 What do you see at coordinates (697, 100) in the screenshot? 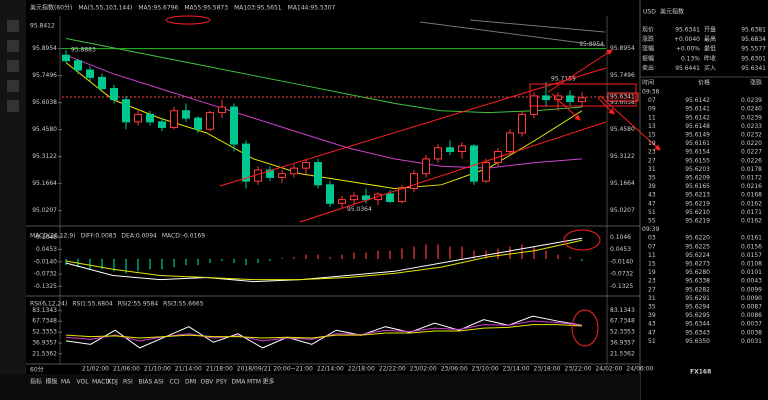
I see `tick-price: 95.6142` at bounding box center [697, 100].